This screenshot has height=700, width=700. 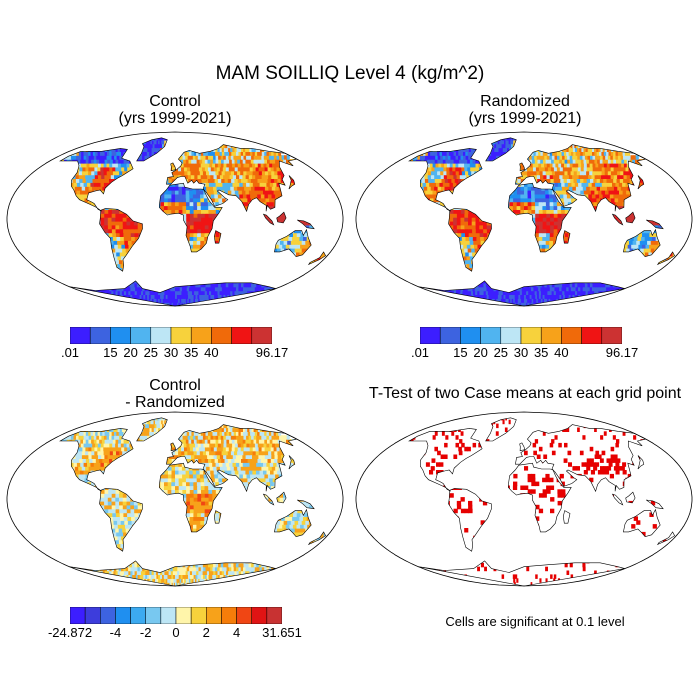 I want to click on map-ocean-background, so click(x=524, y=219).